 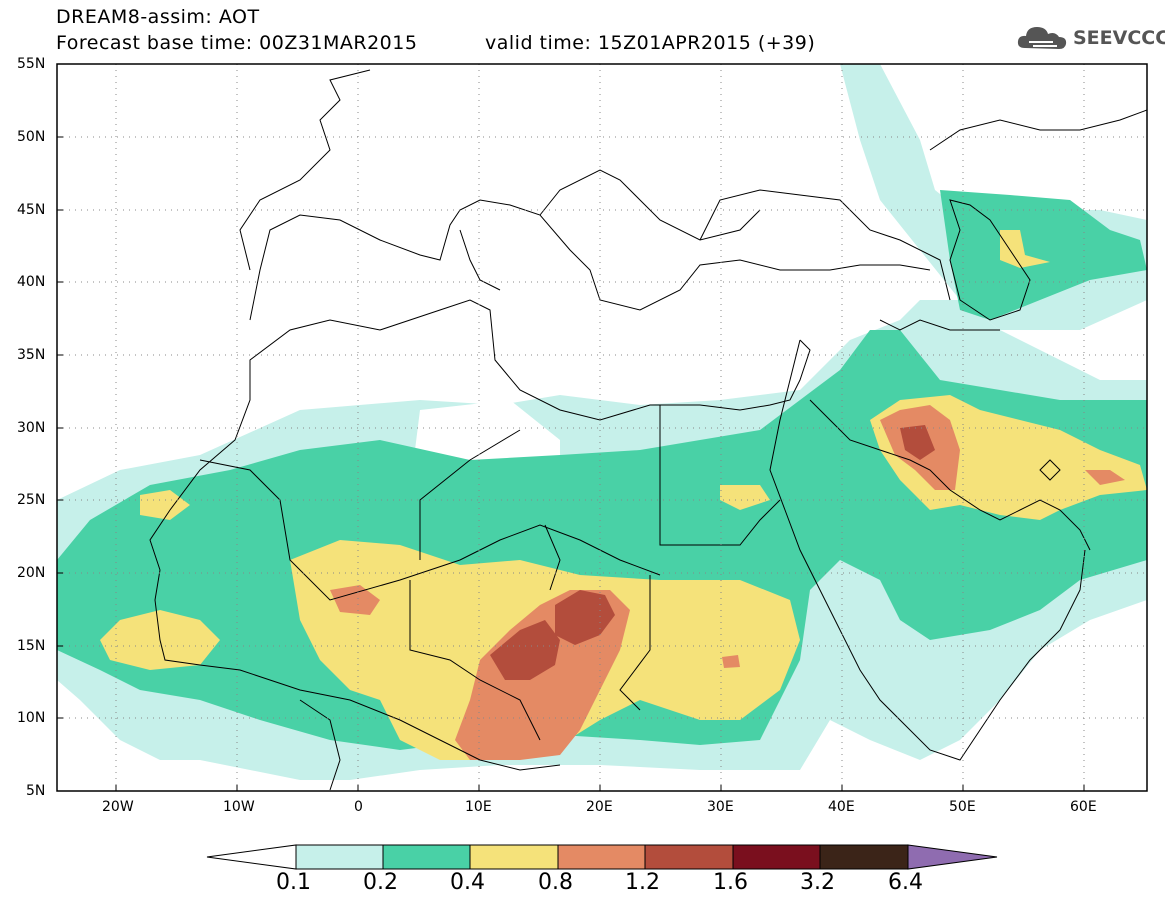 I want to click on colorbar-label-3-2: 3.2, so click(x=817, y=882).